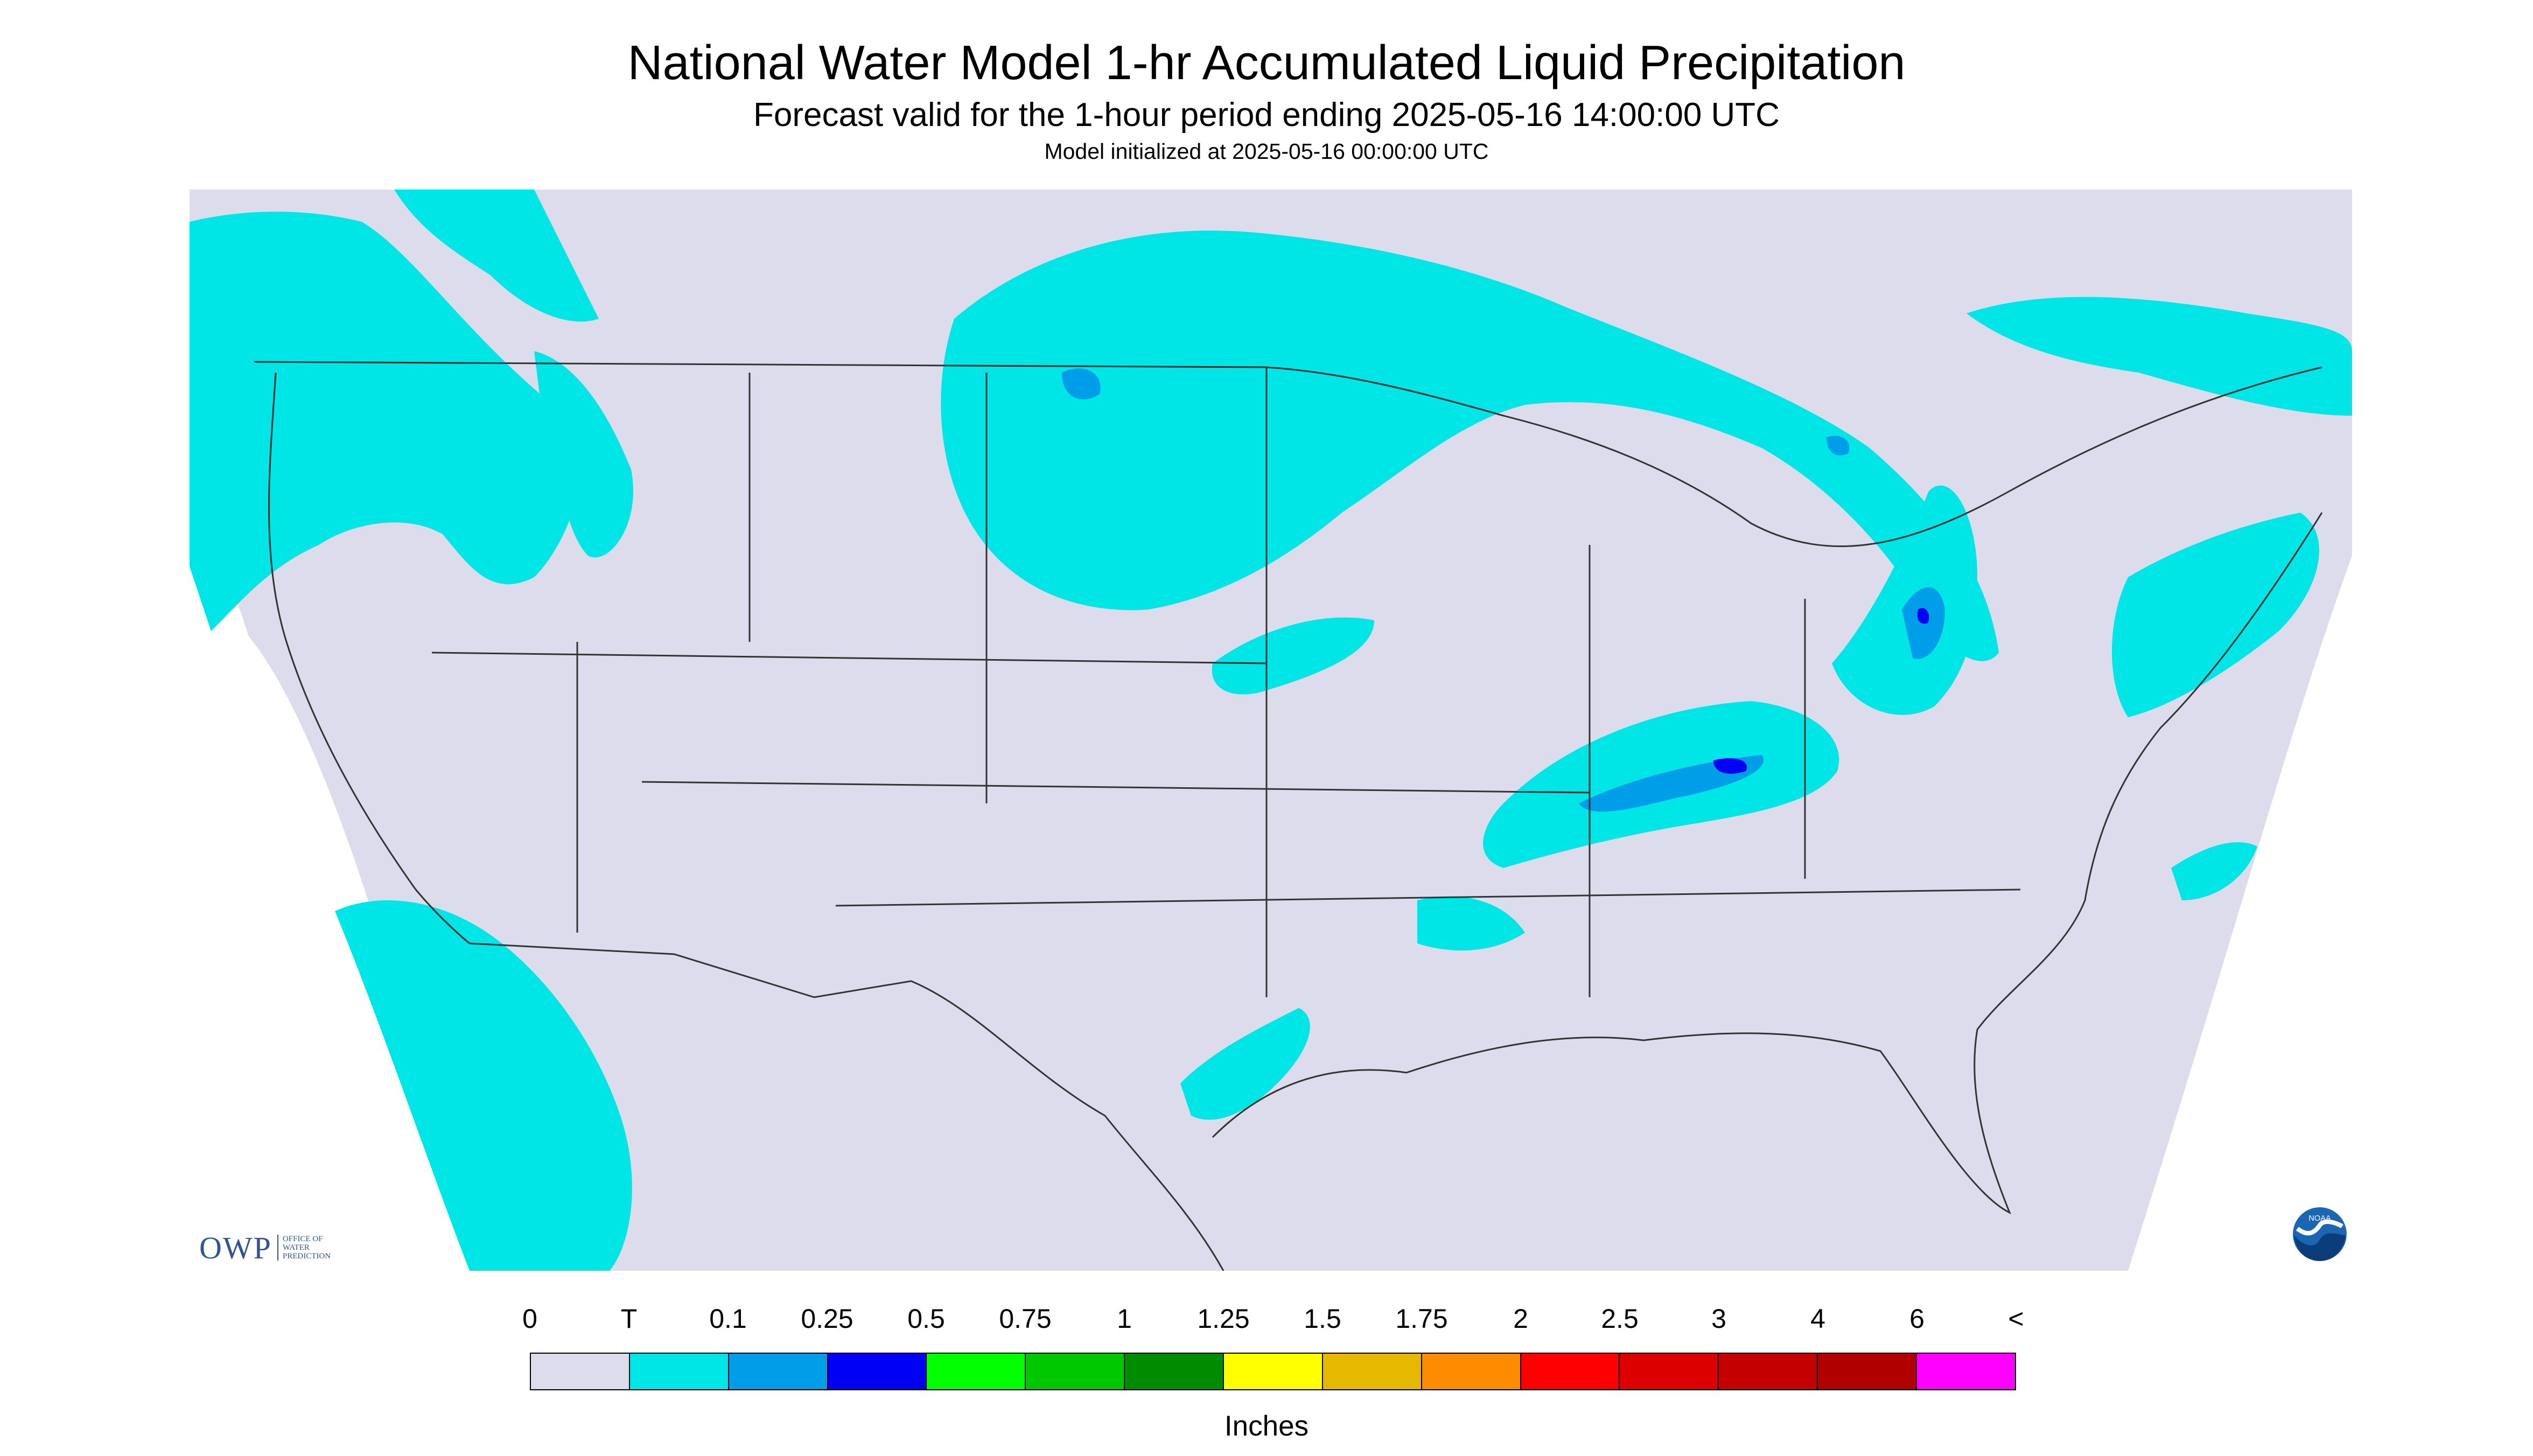 The width and height of the screenshot is (2533, 1456). I want to click on pacific-coastline, so click(369, 658).